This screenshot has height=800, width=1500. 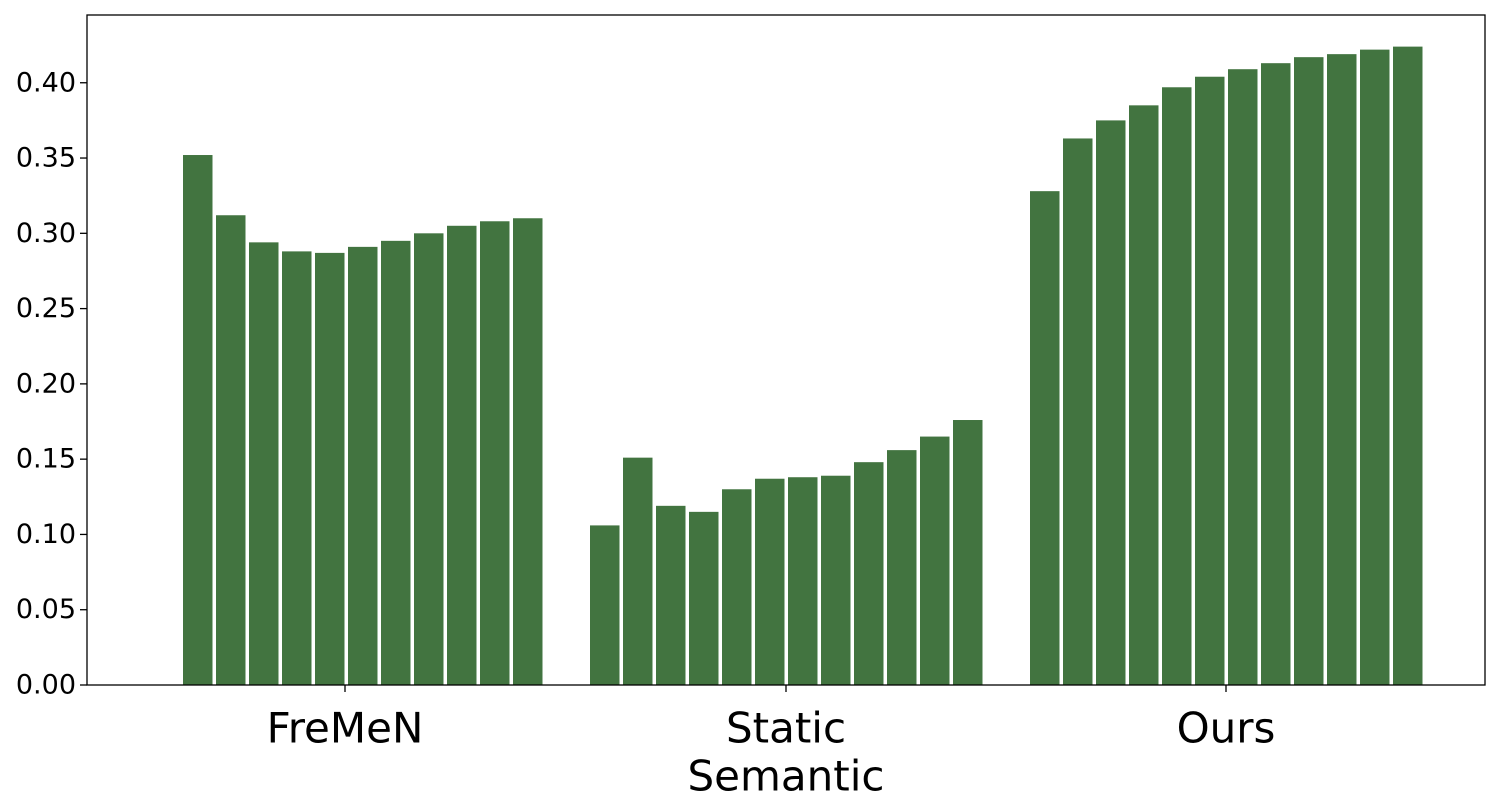 What do you see at coordinates (46, 534) in the screenshot?
I see `y-tick-label: 0.10` at bounding box center [46, 534].